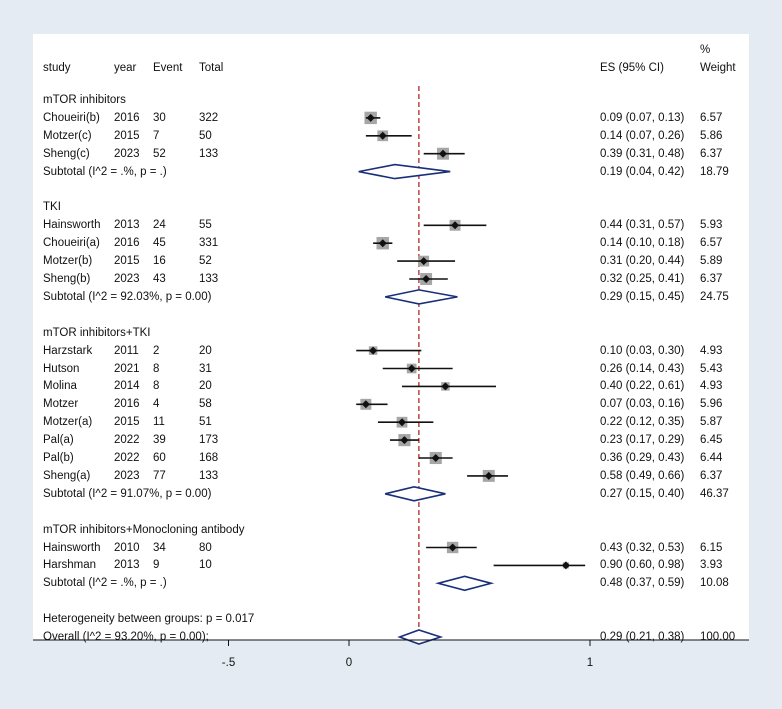 Image resolution: width=782 pixels, height=709 pixels. Describe the element at coordinates (209, 243) in the screenshot. I see `study-total: 331` at that location.